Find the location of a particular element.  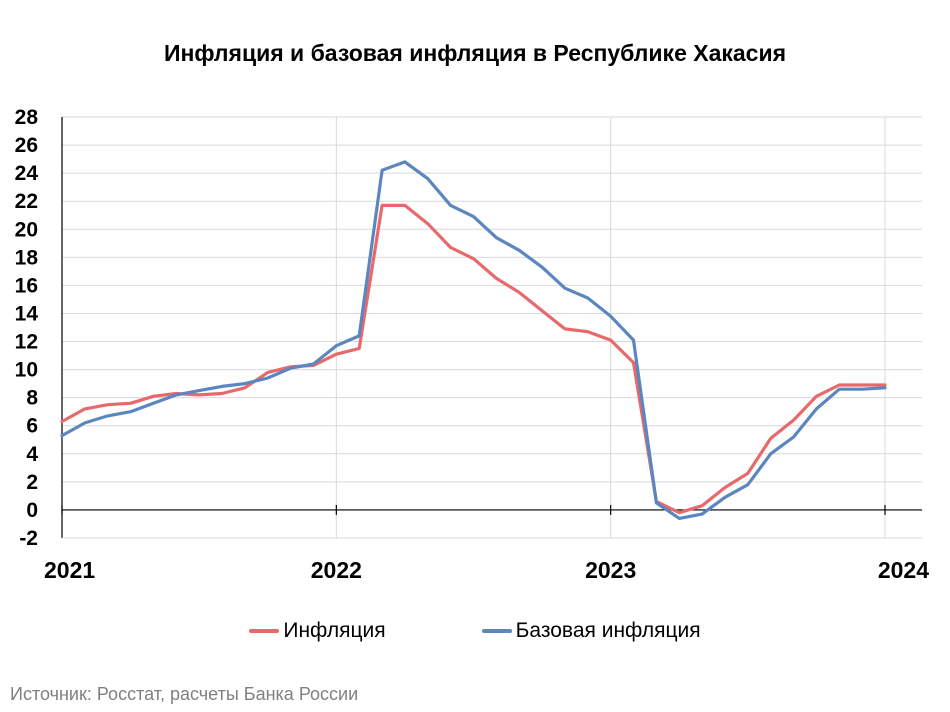

y-tick-label: 6 is located at coordinates (32, 426).